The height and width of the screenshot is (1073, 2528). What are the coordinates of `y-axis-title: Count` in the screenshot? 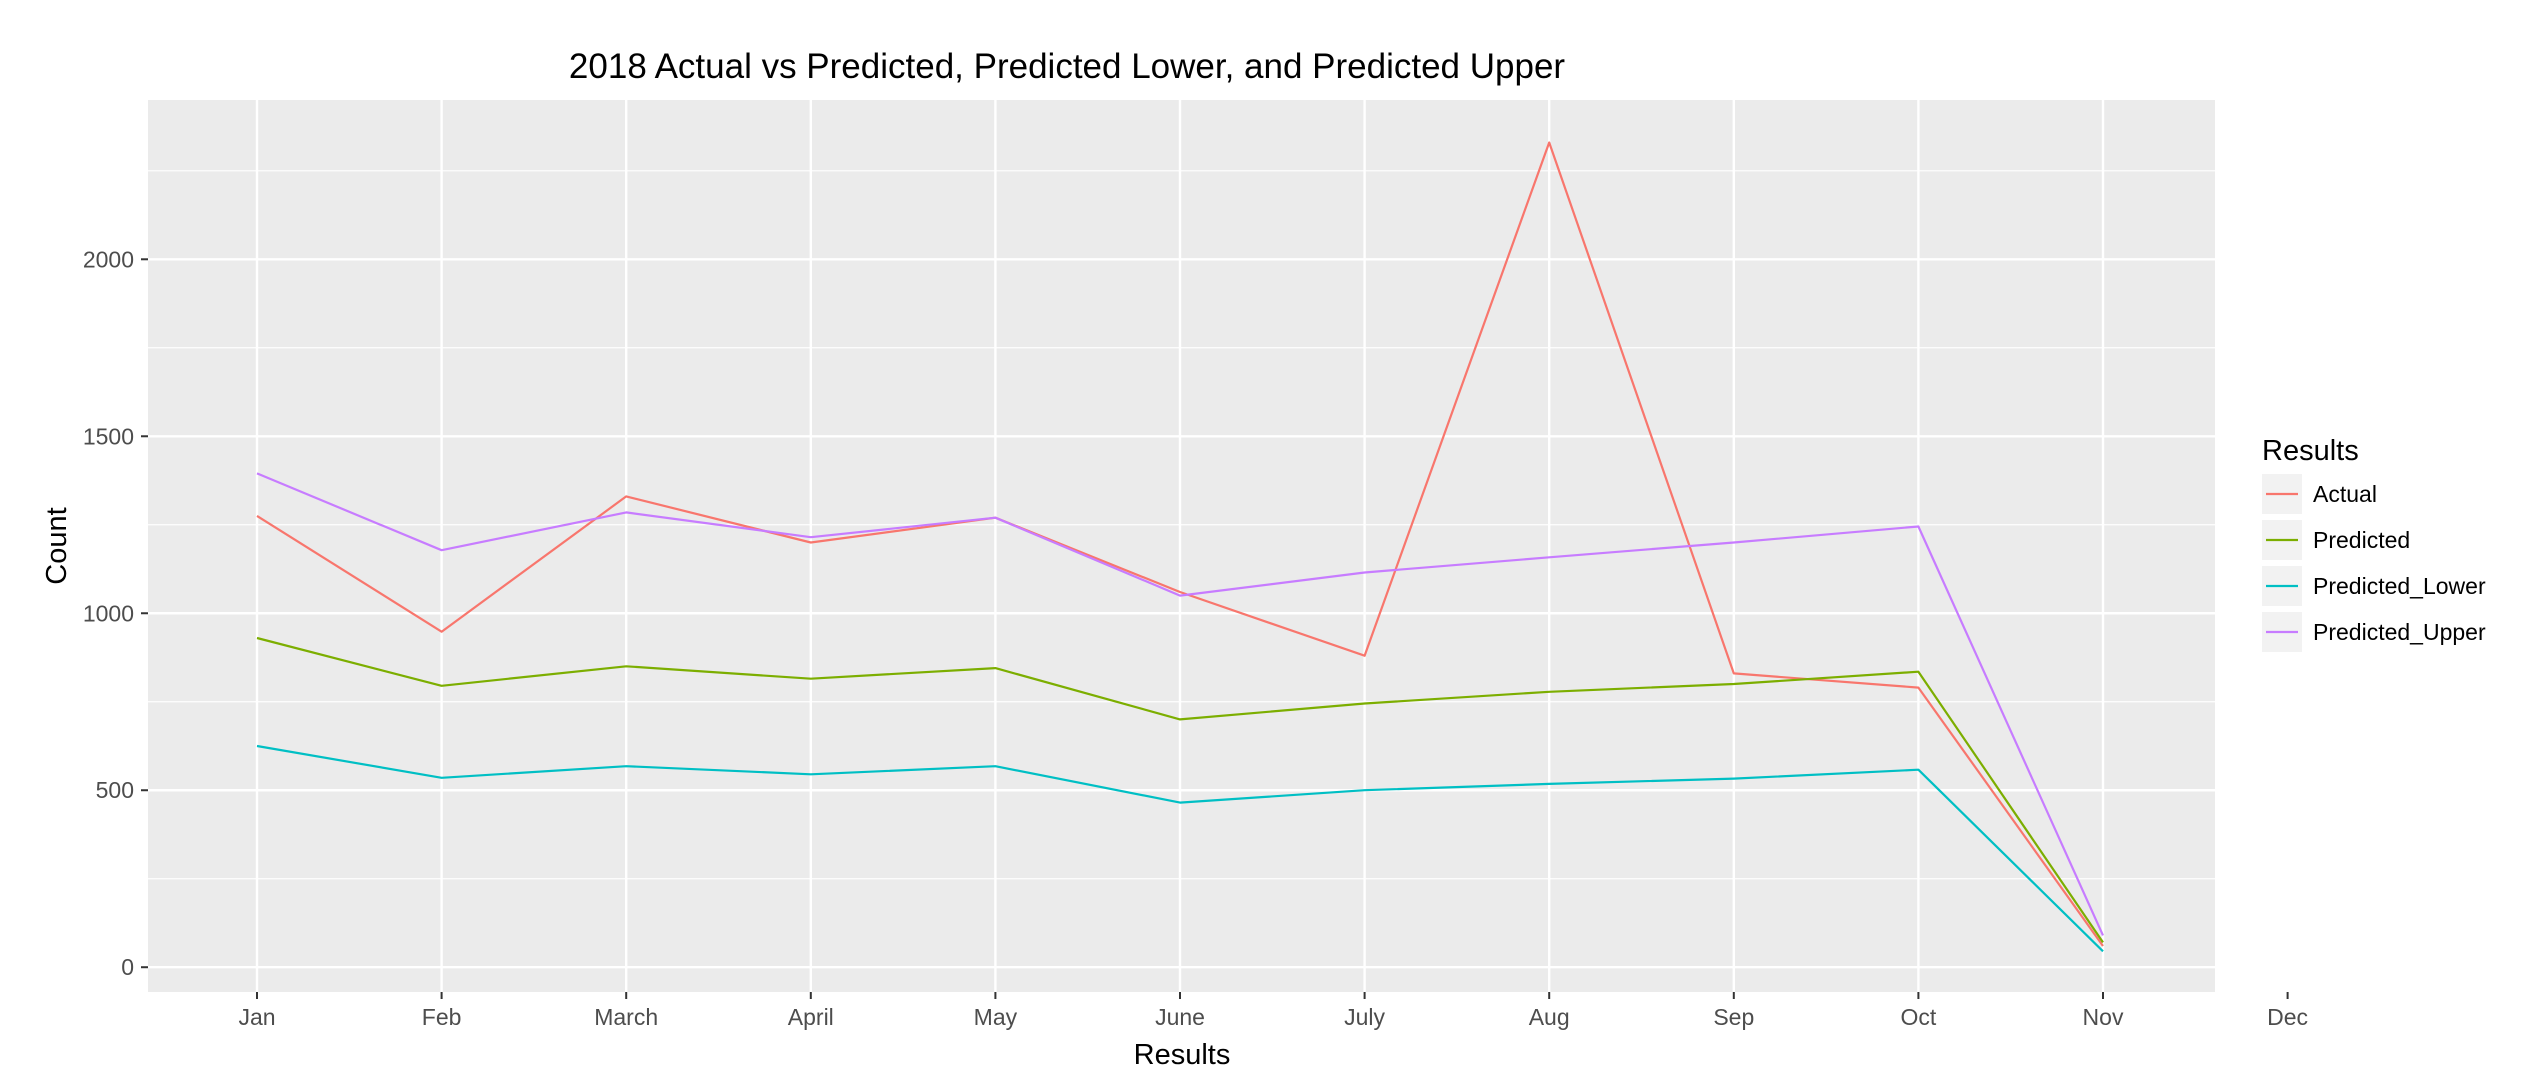 It's located at (57, 545).